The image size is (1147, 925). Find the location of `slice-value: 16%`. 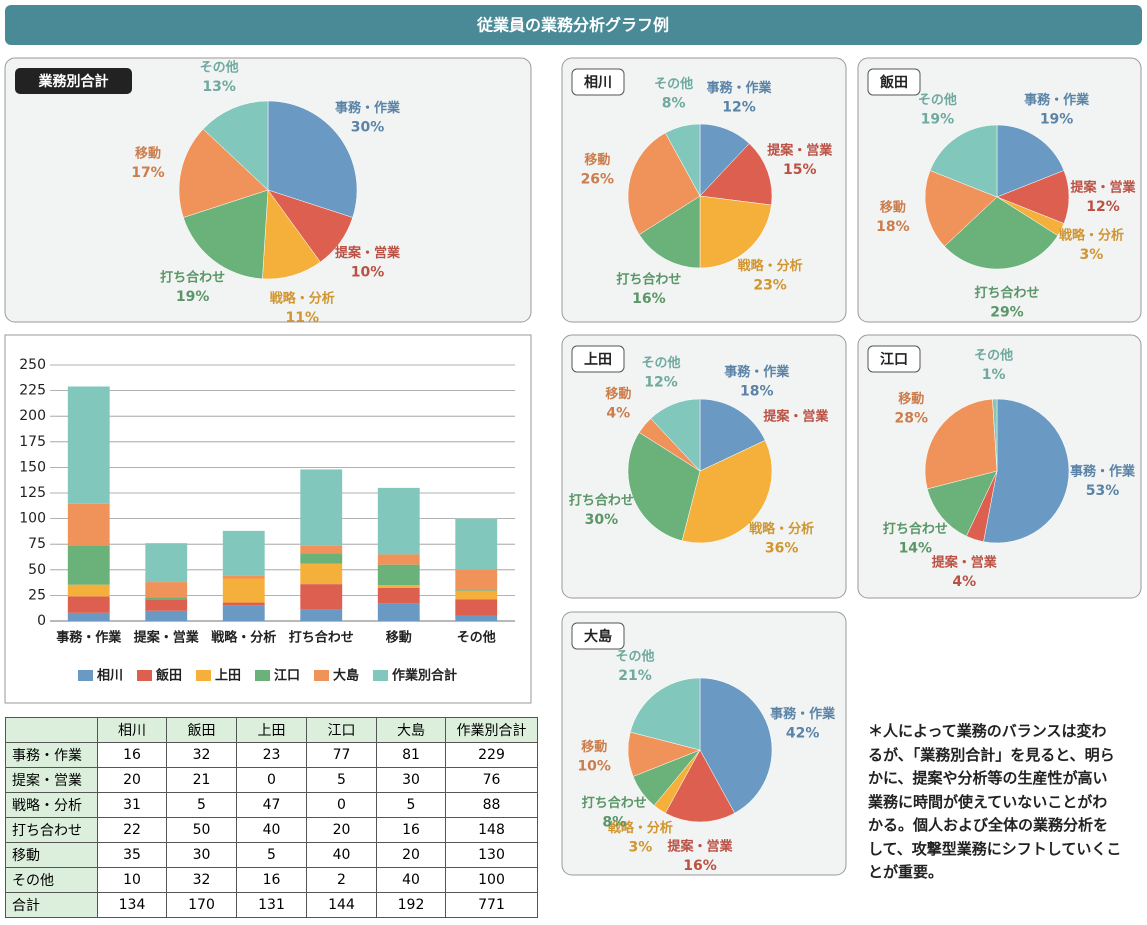

slice-value: 16% is located at coordinates (700, 866).